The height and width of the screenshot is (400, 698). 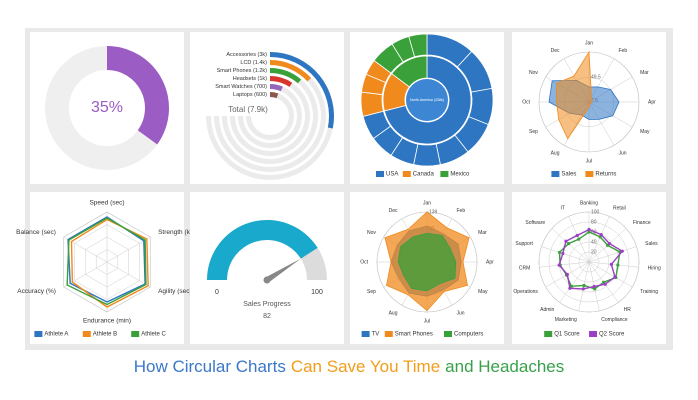 I want to click on category-label: Strength (kg), so click(x=177, y=232).